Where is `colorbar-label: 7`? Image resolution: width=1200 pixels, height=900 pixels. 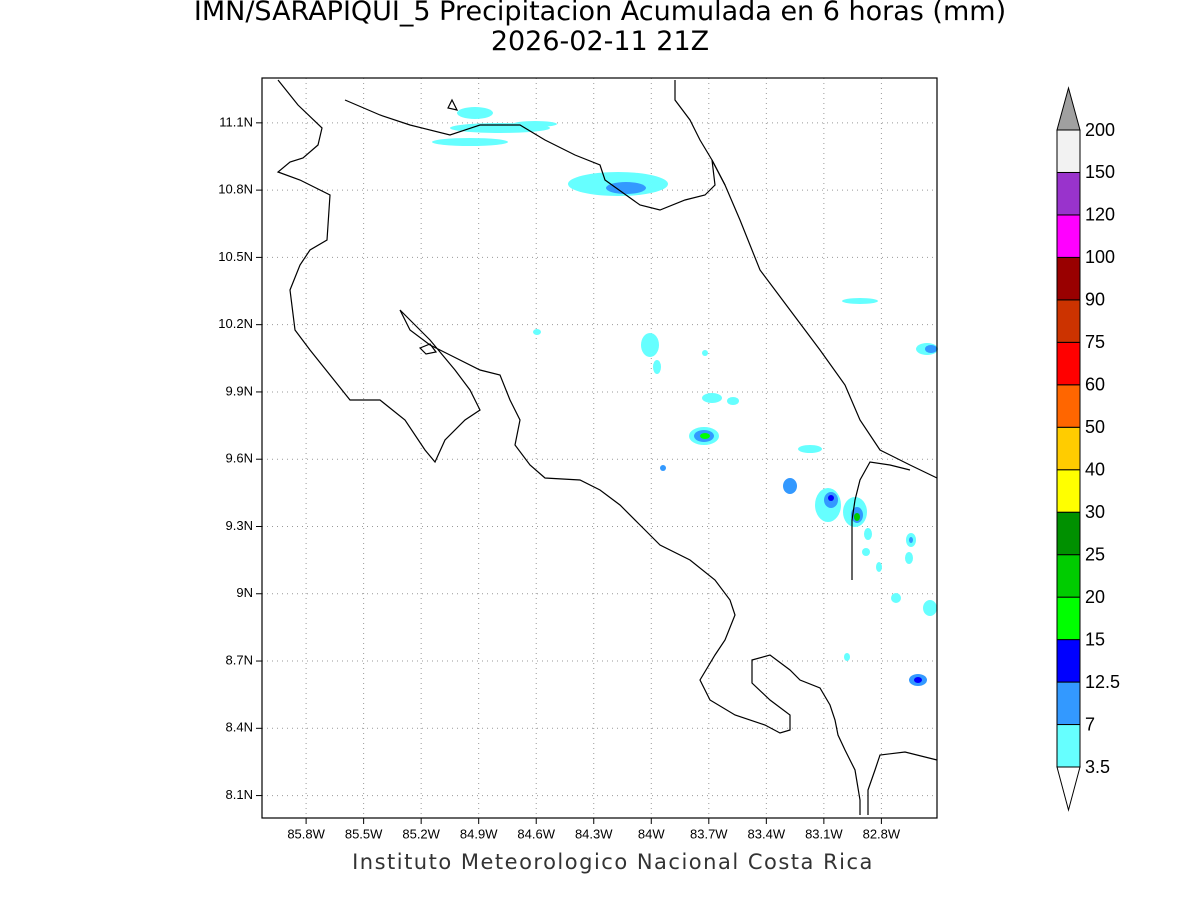 colorbar-label: 7 is located at coordinates (1090, 724).